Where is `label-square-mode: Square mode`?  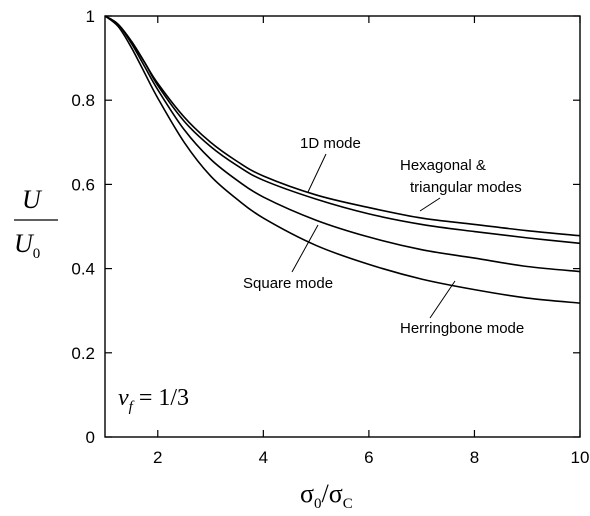
label-square-mode: Square mode is located at coordinates (288, 283).